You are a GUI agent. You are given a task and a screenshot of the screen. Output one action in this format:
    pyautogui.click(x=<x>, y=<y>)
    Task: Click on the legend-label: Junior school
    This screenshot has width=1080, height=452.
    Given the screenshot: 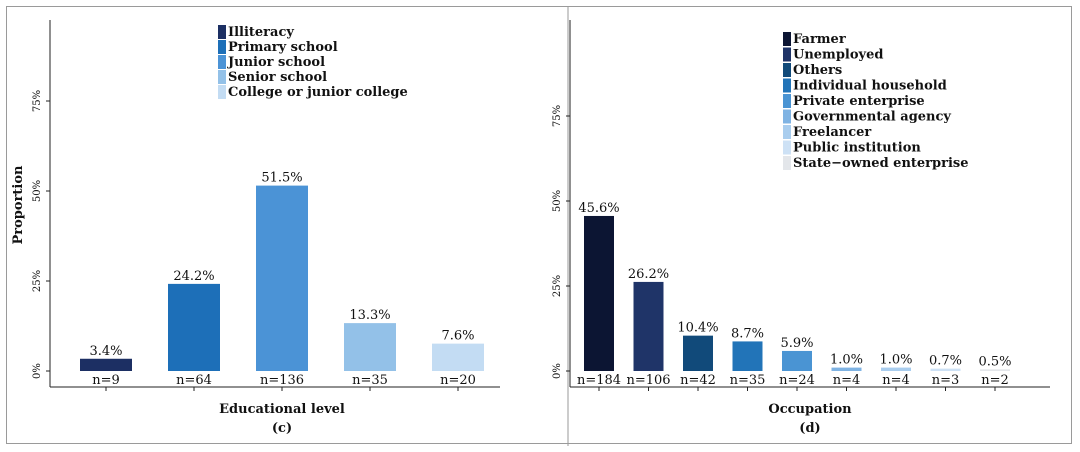 What is the action you would take?
    pyautogui.click(x=276, y=62)
    